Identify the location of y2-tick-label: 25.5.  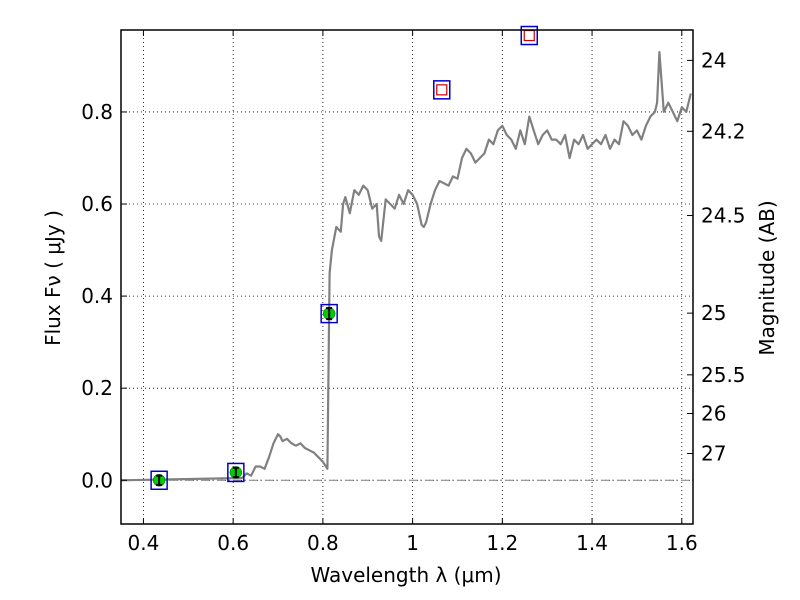
(723, 375).